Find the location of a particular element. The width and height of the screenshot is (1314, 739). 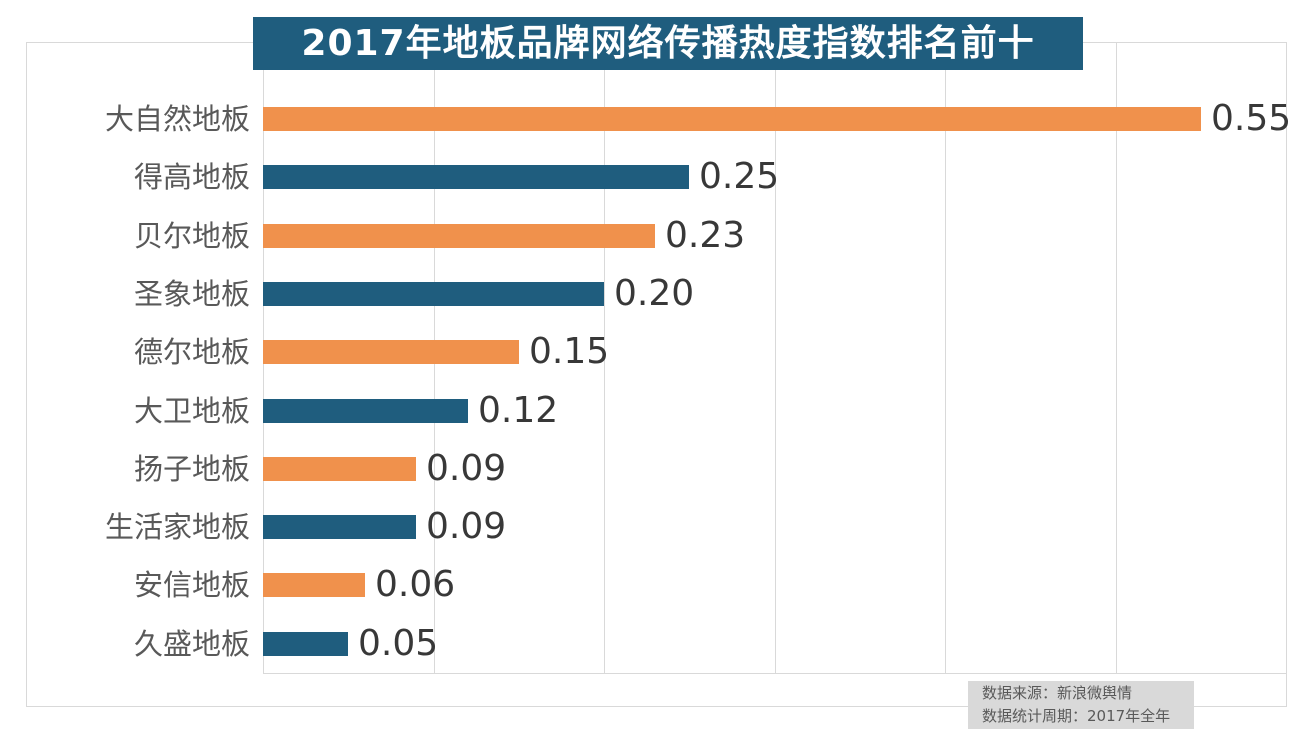

category-label: 德尔地板 is located at coordinates (191, 352).